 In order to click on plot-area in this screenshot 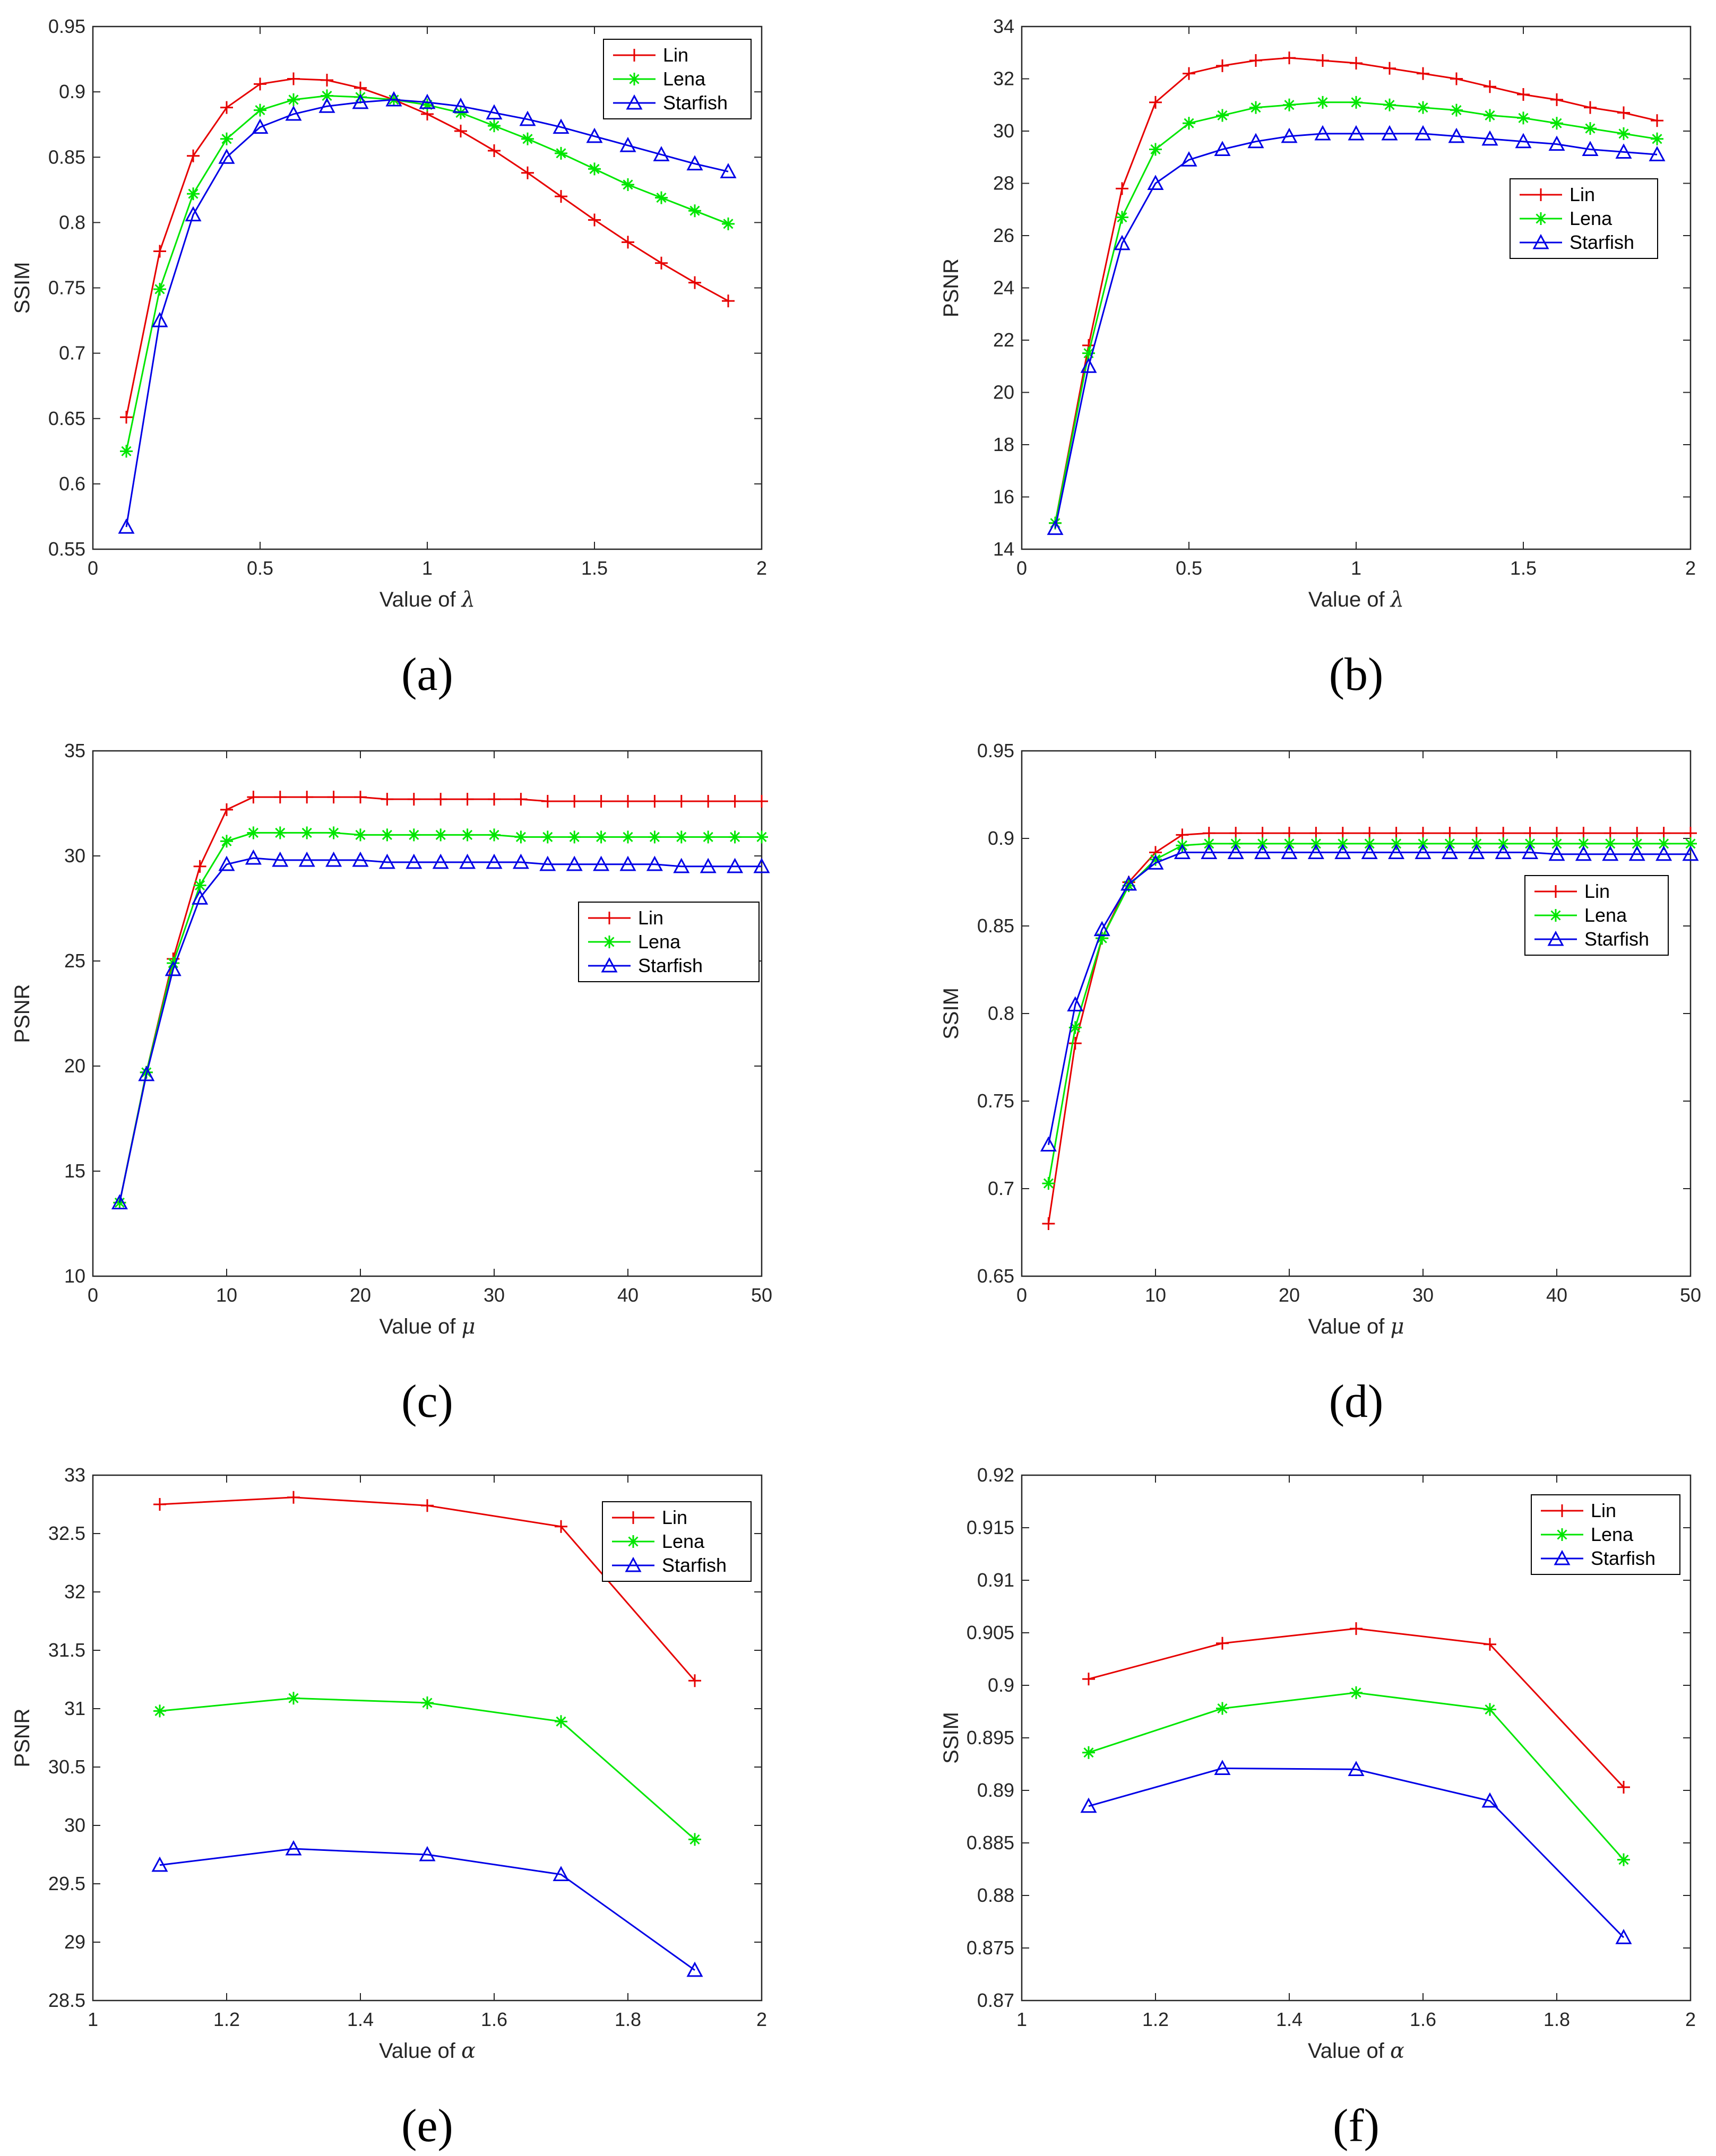, I will do `click(1356, 1013)`.